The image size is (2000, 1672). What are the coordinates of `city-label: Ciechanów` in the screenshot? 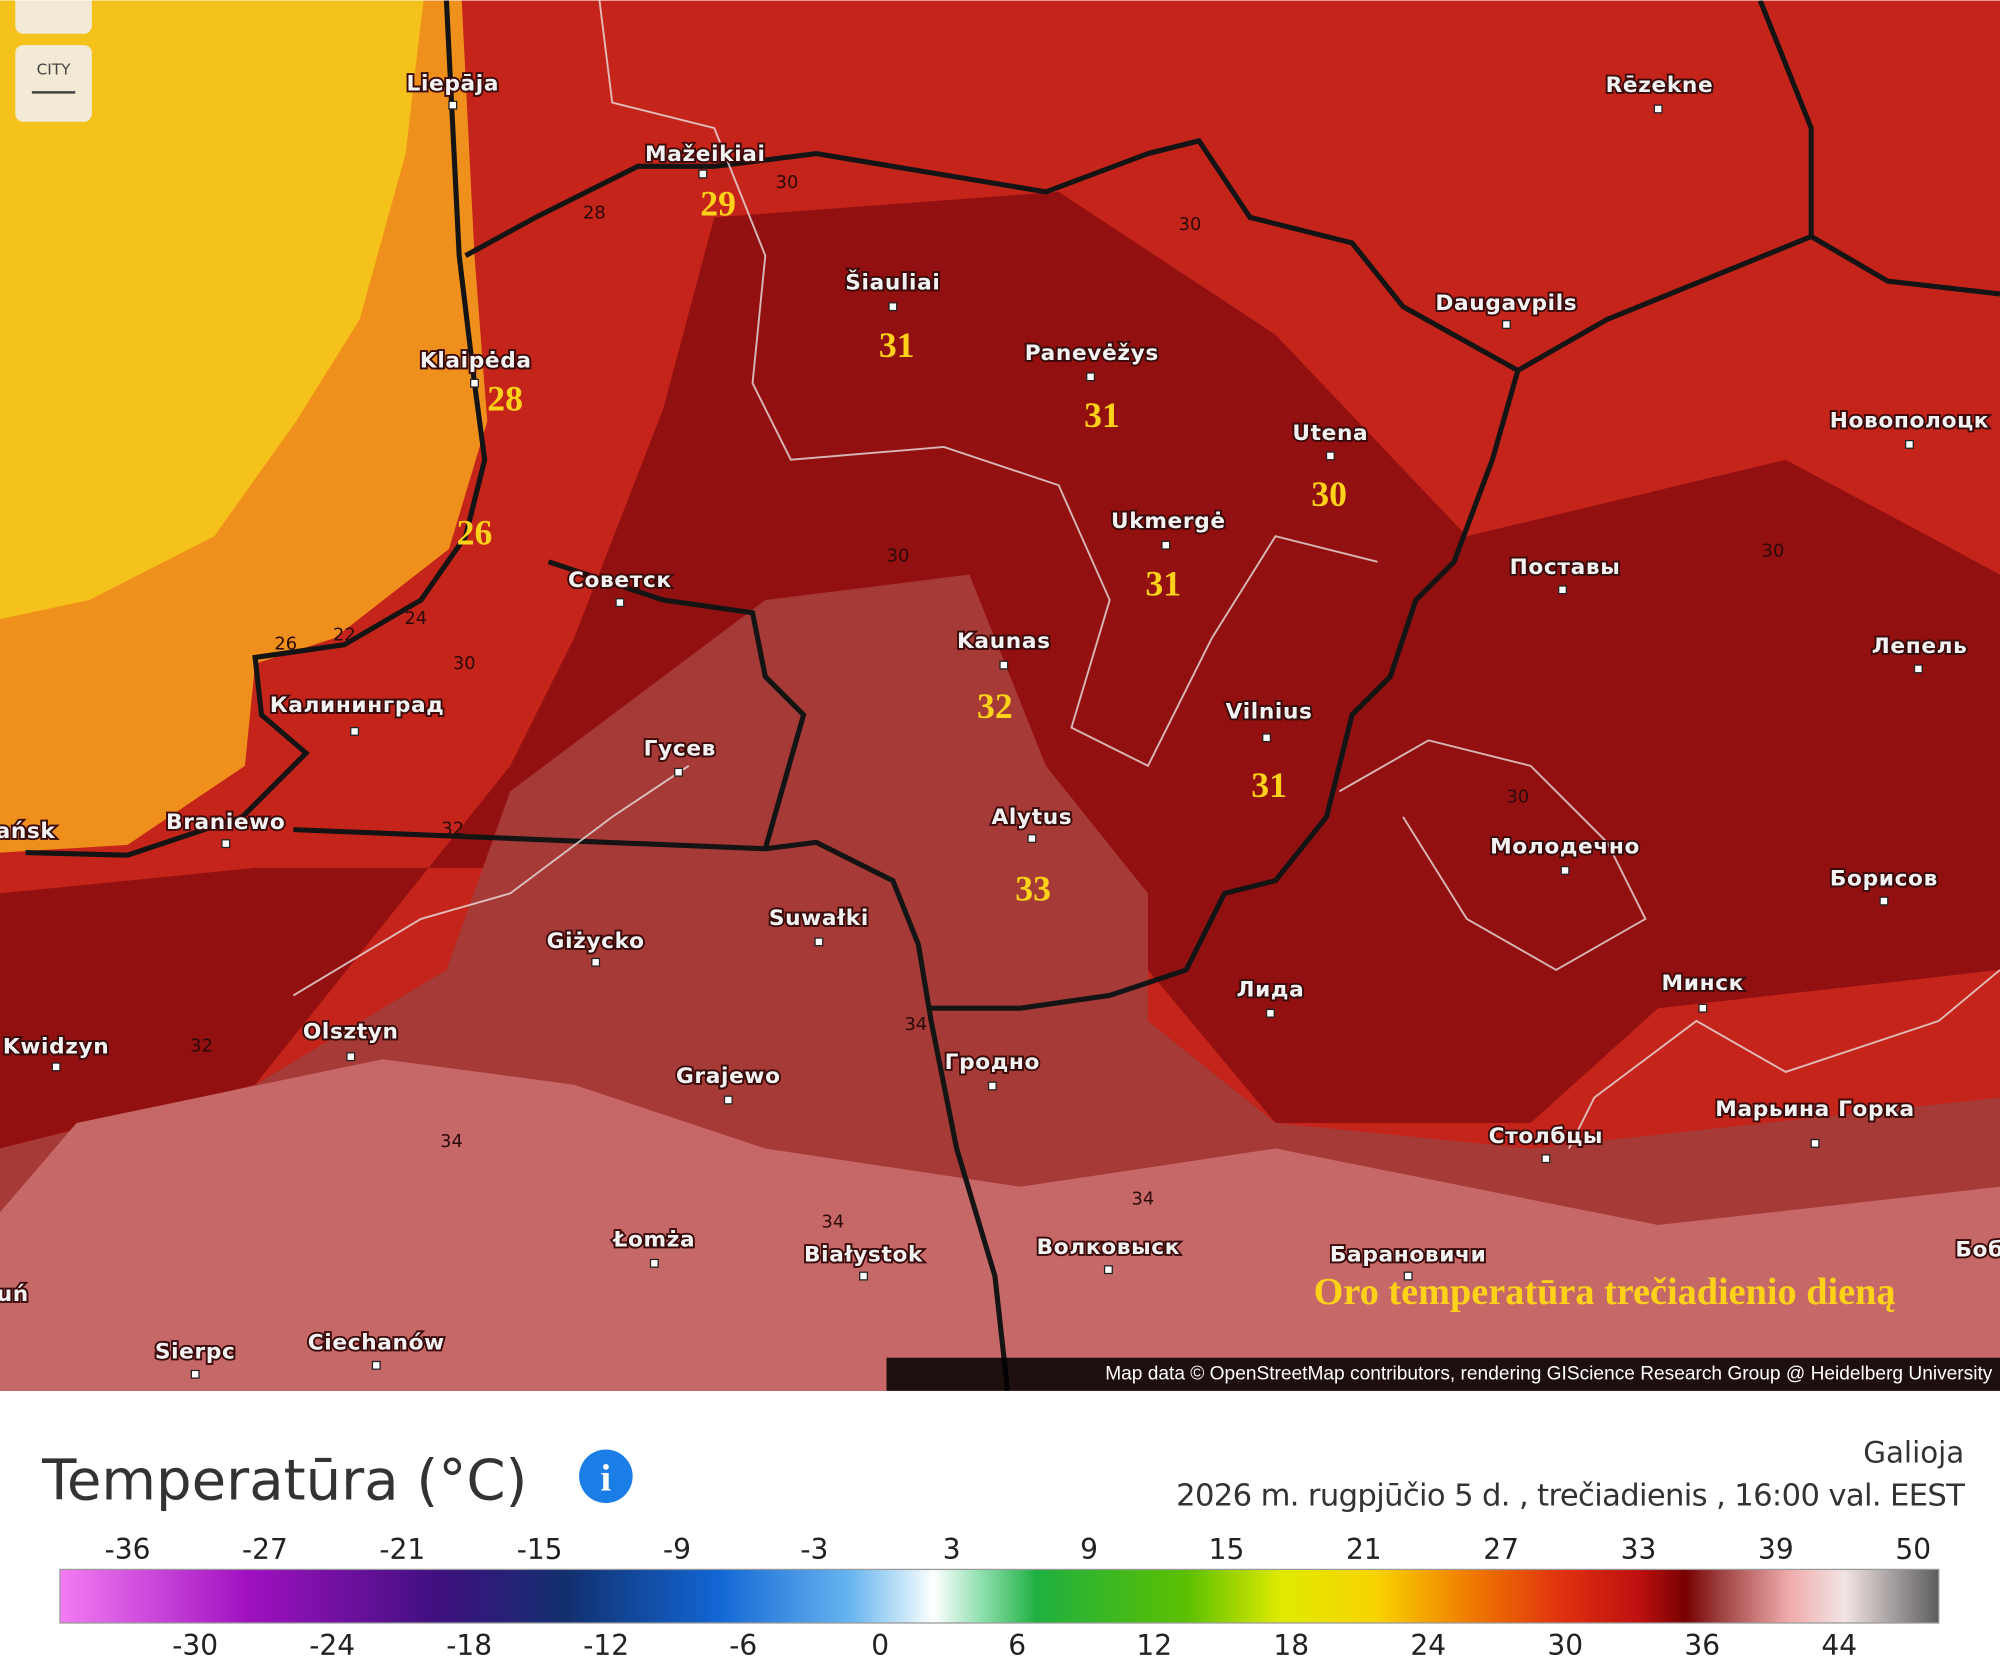 It's located at (376, 1343).